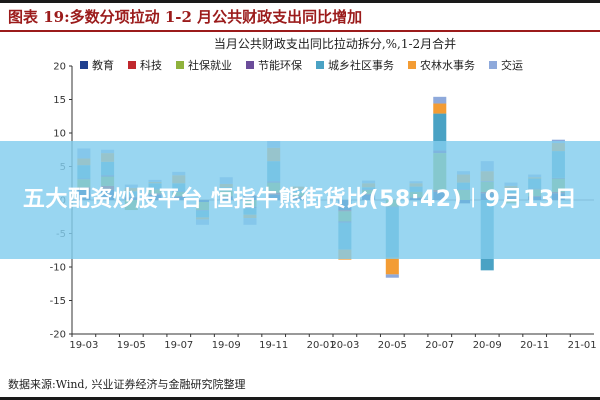 This screenshot has height=400, width=600. I want to click on legend-item: 交运, so click(506, 65).